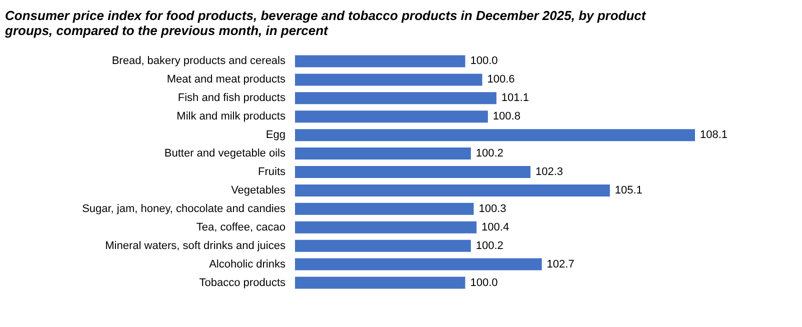 Image resolution: width=802 pixels, height=327 pixels. I want to click on y-tick-label: Fruits, so click(272, 172).